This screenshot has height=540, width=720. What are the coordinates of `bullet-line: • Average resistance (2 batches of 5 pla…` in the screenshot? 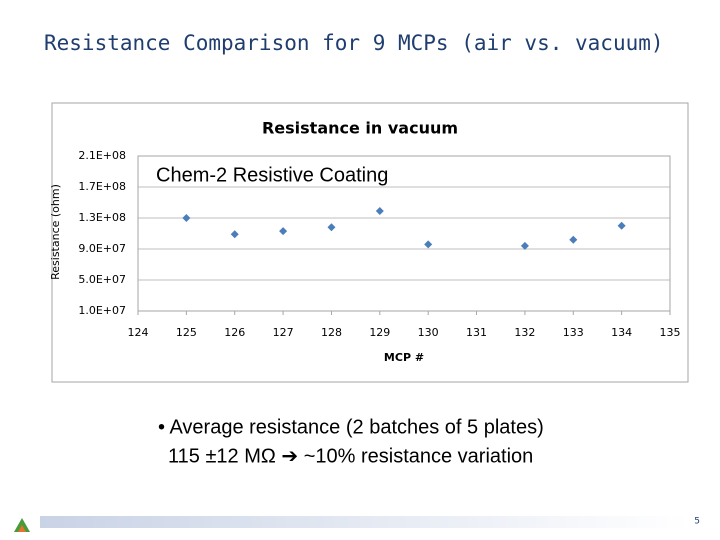 It's located at (351, 427).